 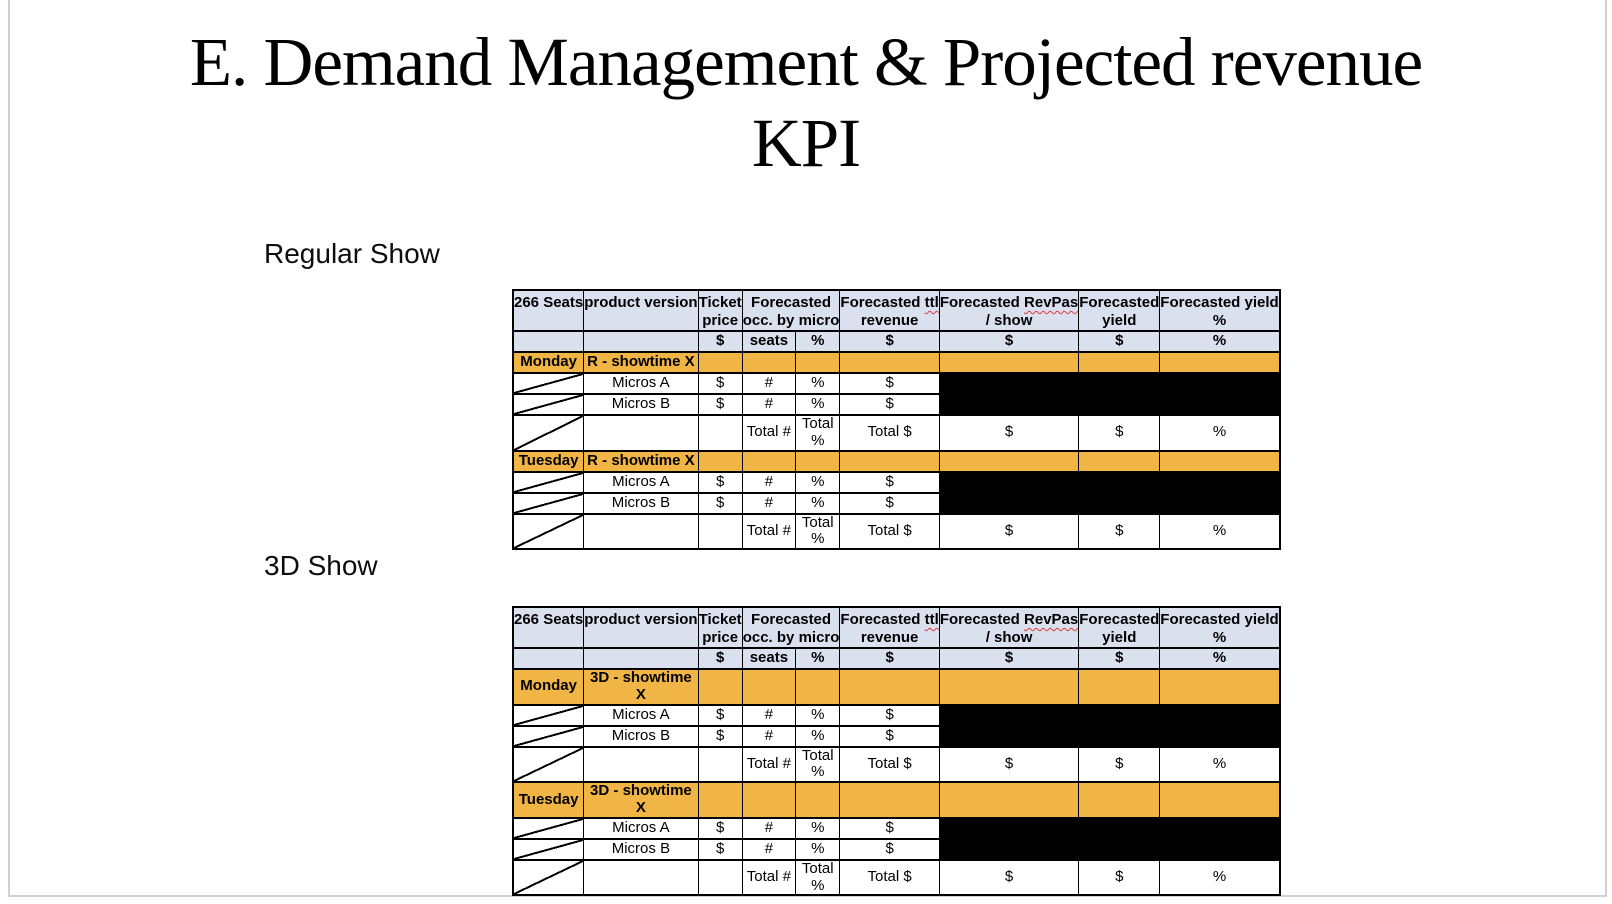 What do you see at coordinates (769, 341) in the screenshot?
I see `unit-cell: seats` at bounding box center [769, 341].